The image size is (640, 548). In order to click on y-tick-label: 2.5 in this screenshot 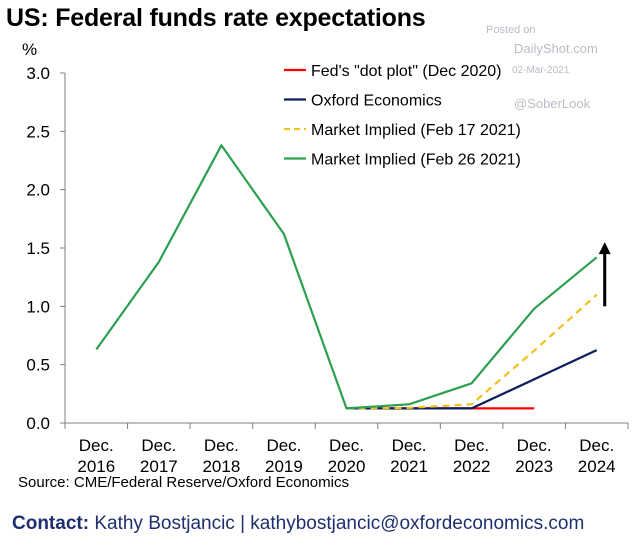, I will do `click(38, 131)`.